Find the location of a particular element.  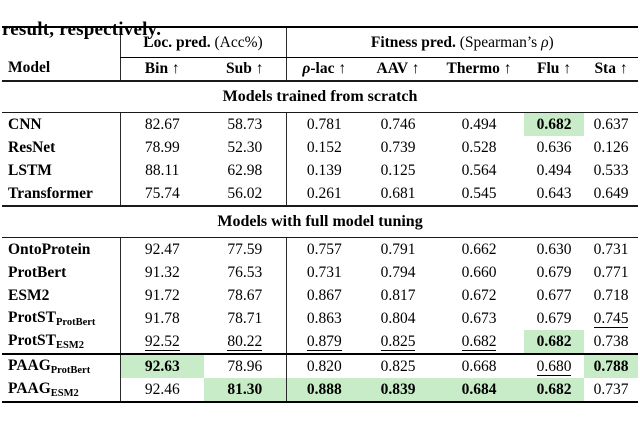

table-cell: 78.67 is located at coordinates (245, 295).